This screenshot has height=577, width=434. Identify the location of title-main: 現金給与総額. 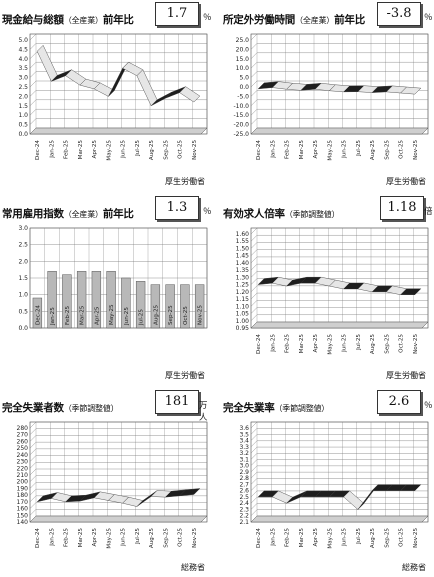
(33, 20).